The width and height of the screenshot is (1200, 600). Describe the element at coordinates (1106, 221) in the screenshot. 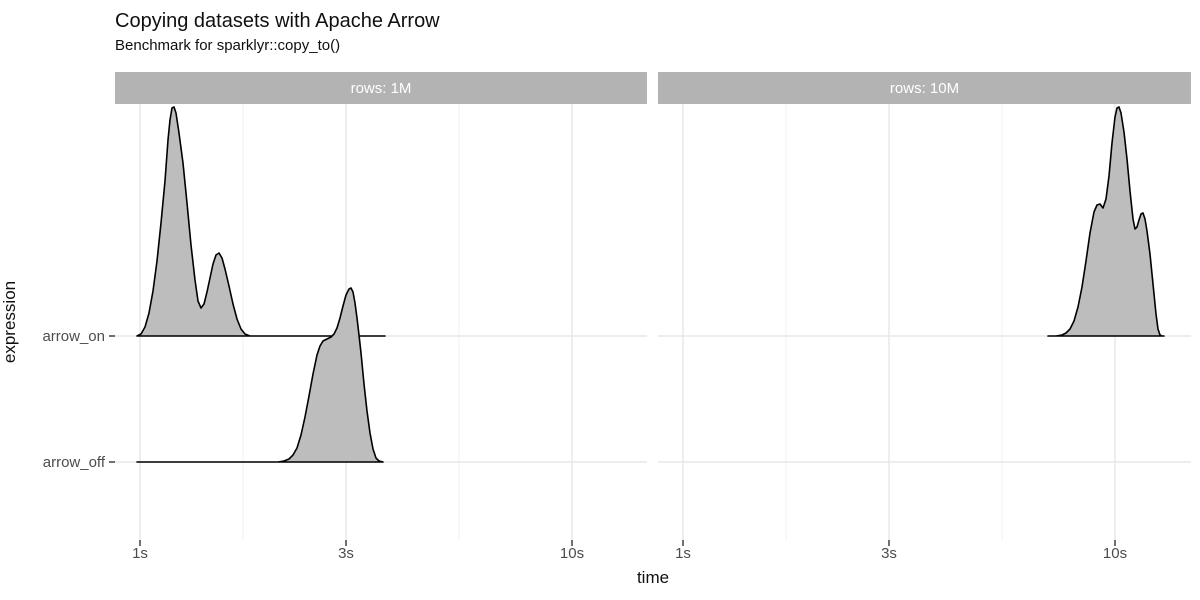

I see `ridge-10m-arrow-on` at that location.